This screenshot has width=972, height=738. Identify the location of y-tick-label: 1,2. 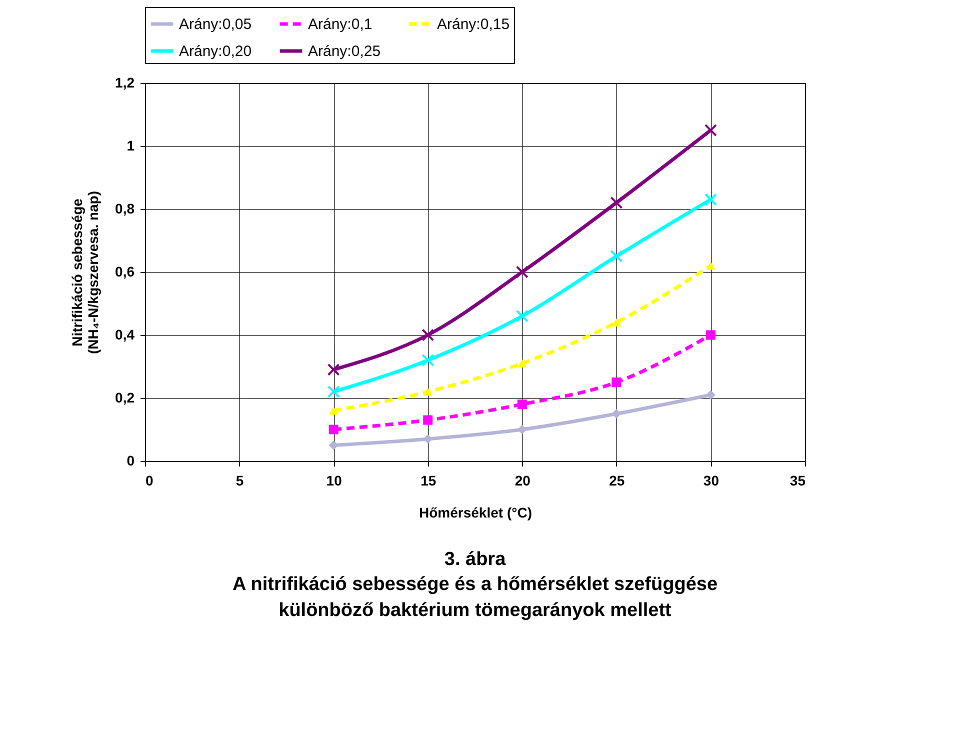
(125, 82).